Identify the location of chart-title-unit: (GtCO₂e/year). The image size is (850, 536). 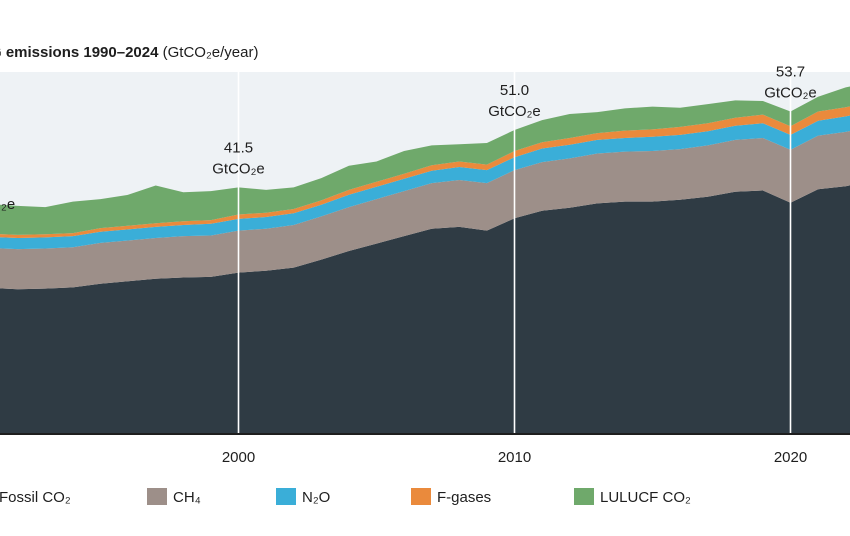
(210, 52).